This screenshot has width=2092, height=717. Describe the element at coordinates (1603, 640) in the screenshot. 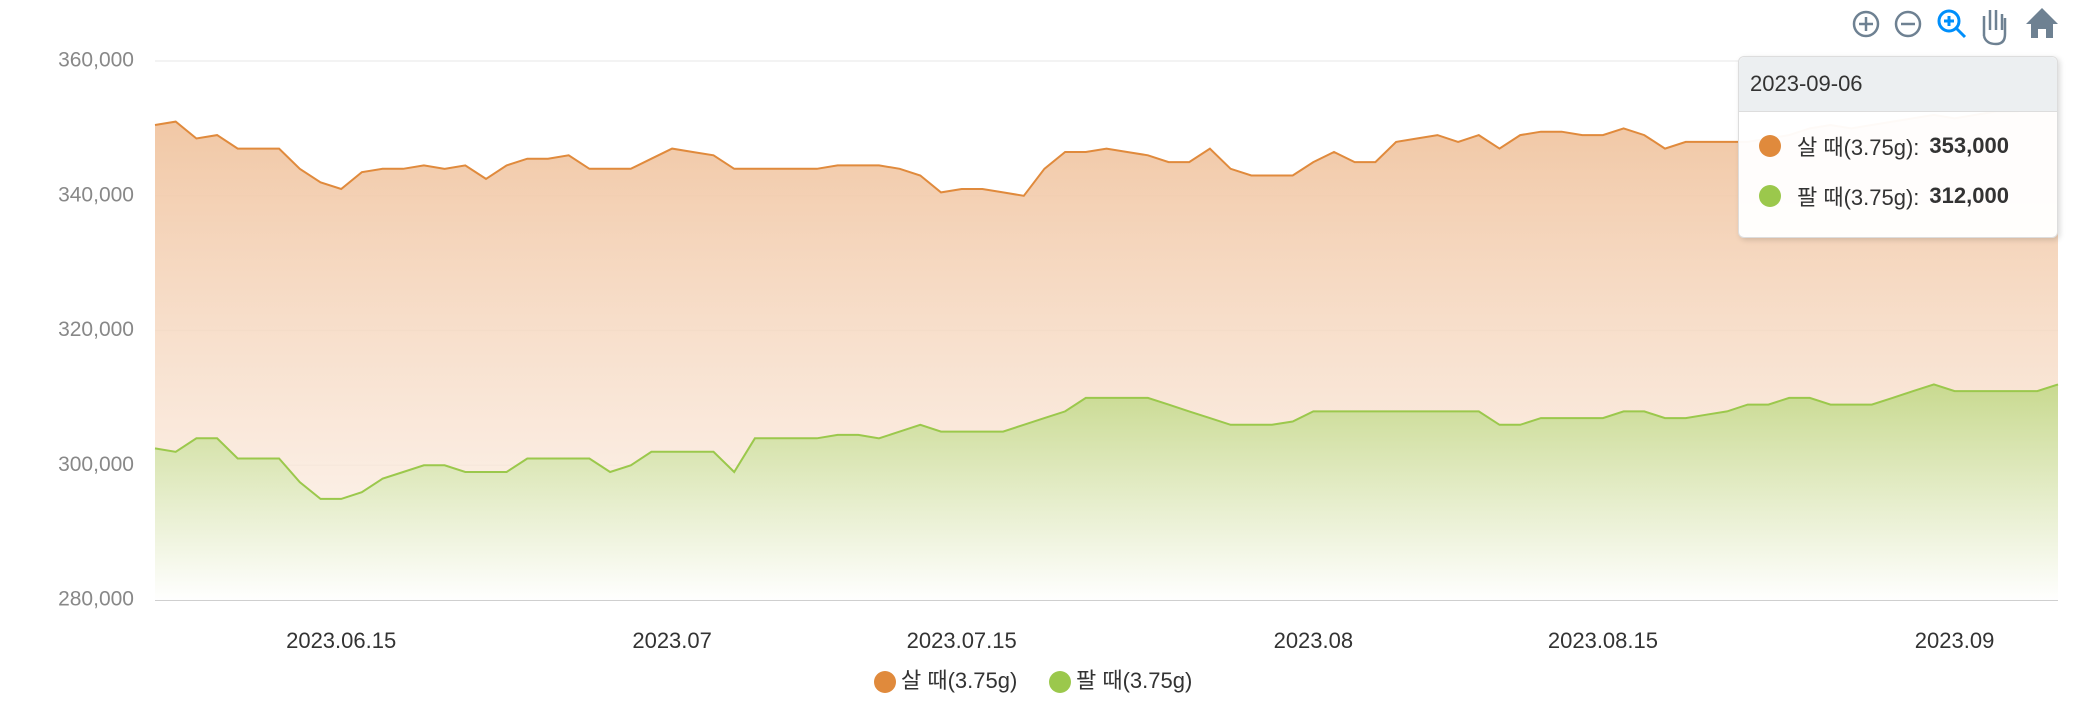

I see `x-tick-label: 2023.08.15` at that location.